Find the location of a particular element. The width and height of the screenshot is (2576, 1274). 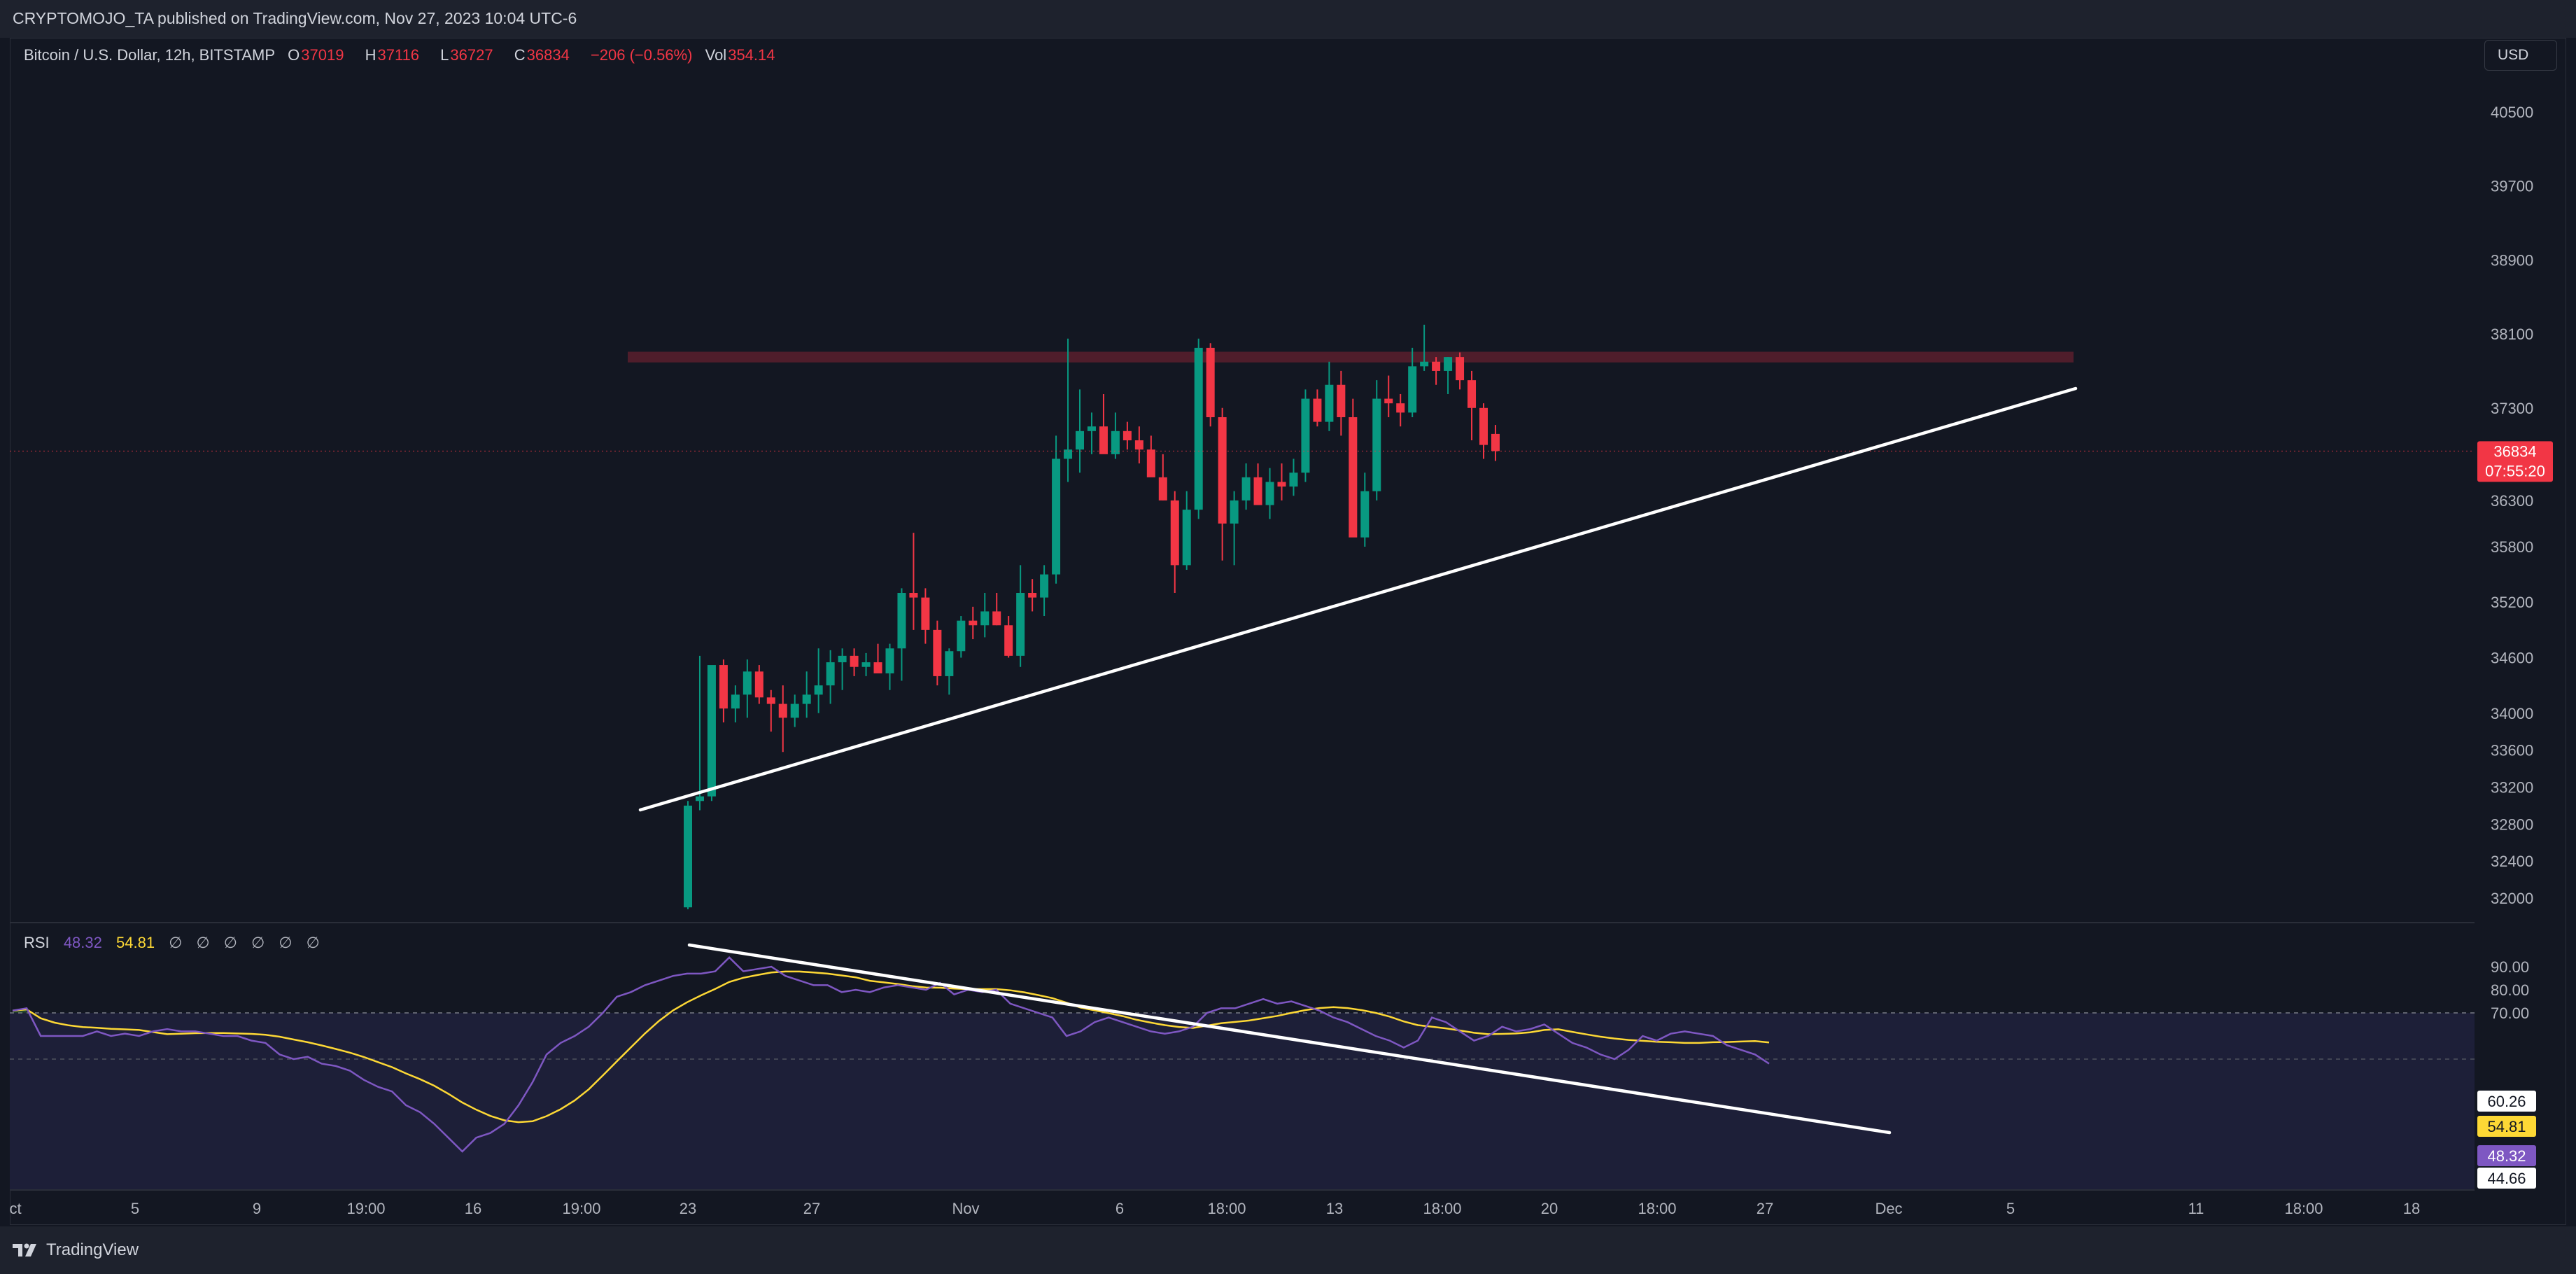

change-value: −206 (−0.56%) is located at coordinates (641, 55).